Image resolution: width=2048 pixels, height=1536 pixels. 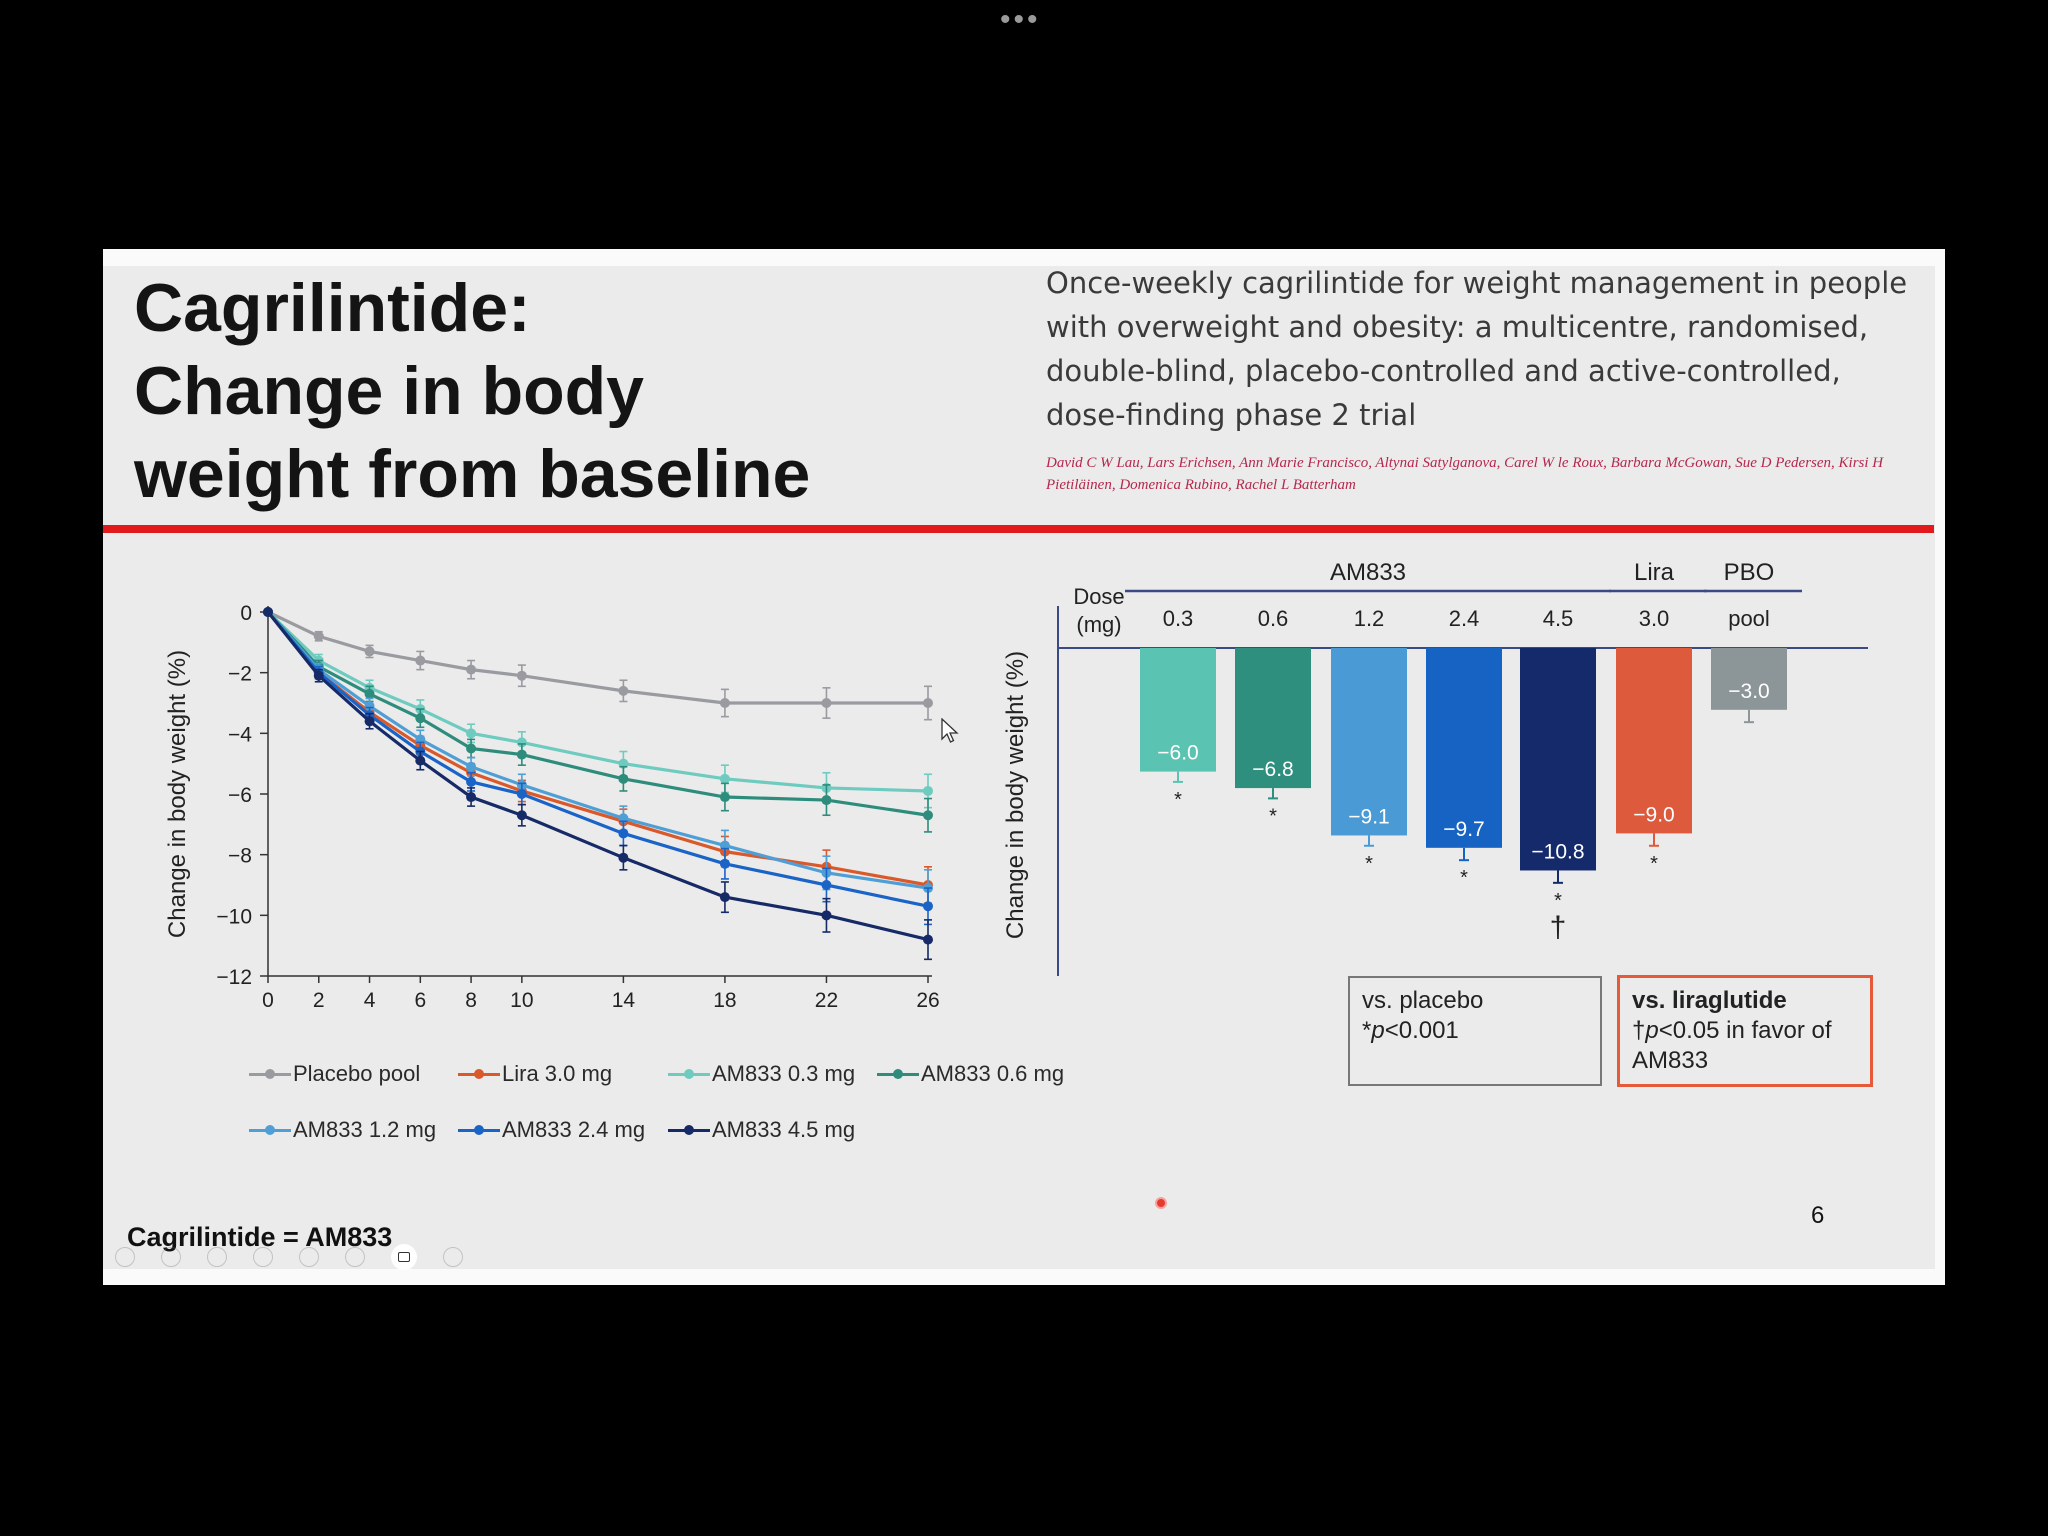 I want to click on note-detail: †p<0.05 in favor of AM833, so click(x=1732, y=1045).